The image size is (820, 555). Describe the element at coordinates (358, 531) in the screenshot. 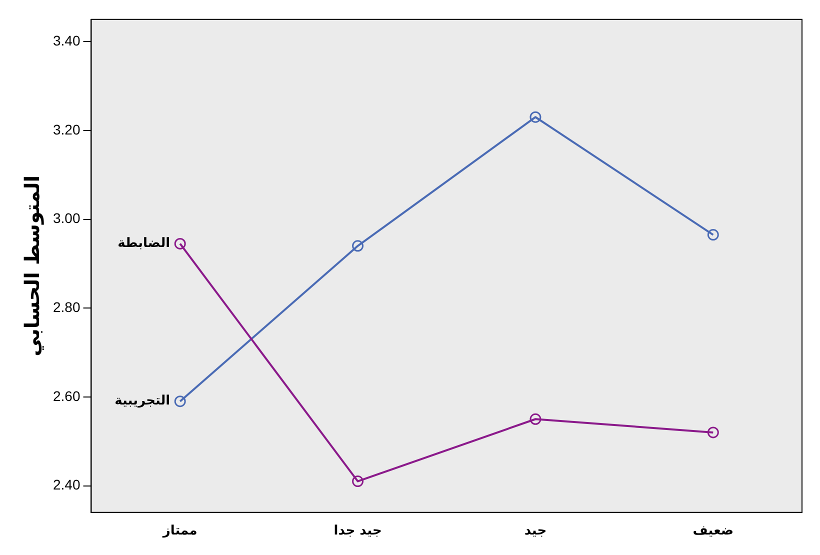

I see `x-tick-label: جيد جدا` at that location.